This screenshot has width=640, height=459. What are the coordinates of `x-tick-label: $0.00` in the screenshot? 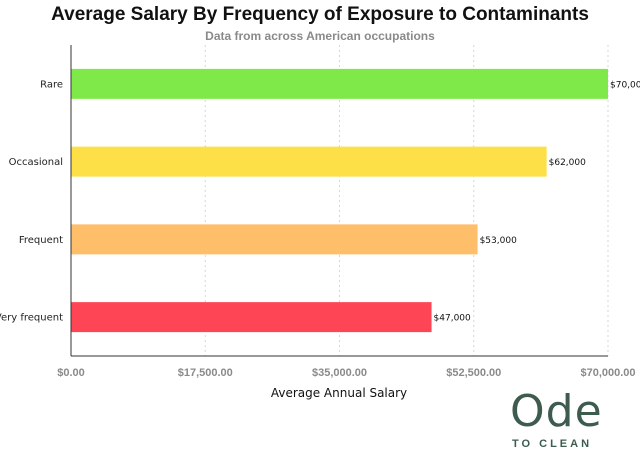 It's located at (71, 373).